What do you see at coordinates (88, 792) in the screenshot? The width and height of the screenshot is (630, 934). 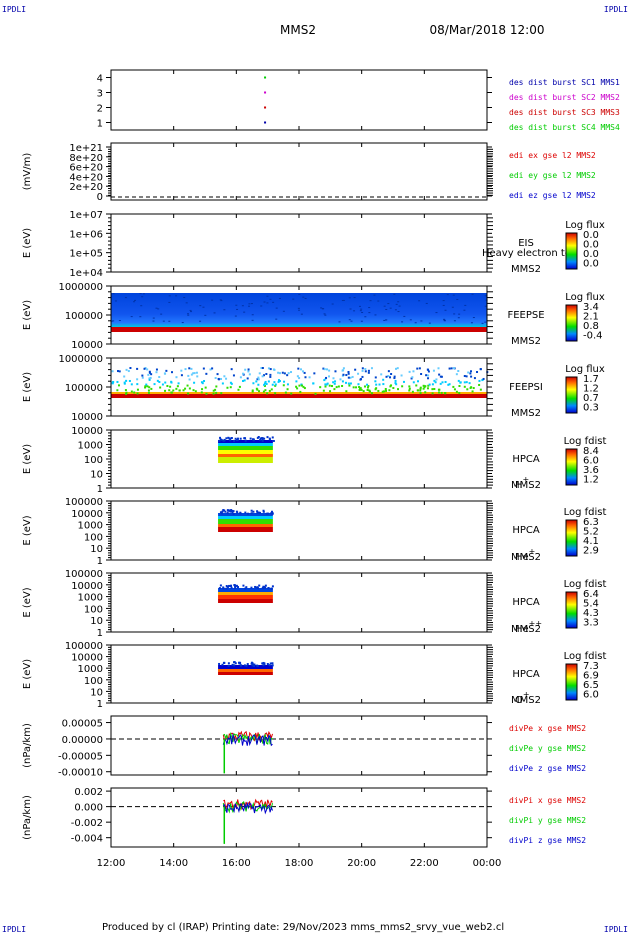 I see `y-tick-label: 0.002` at bounding box center [88, 792].